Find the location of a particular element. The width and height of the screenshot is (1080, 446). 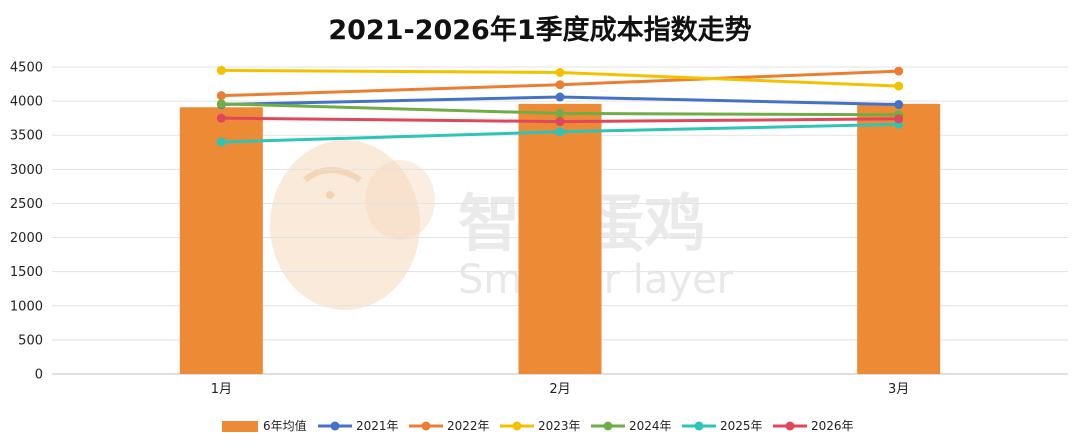

legend-label: 2023年 is located at coordinates (559, 426).